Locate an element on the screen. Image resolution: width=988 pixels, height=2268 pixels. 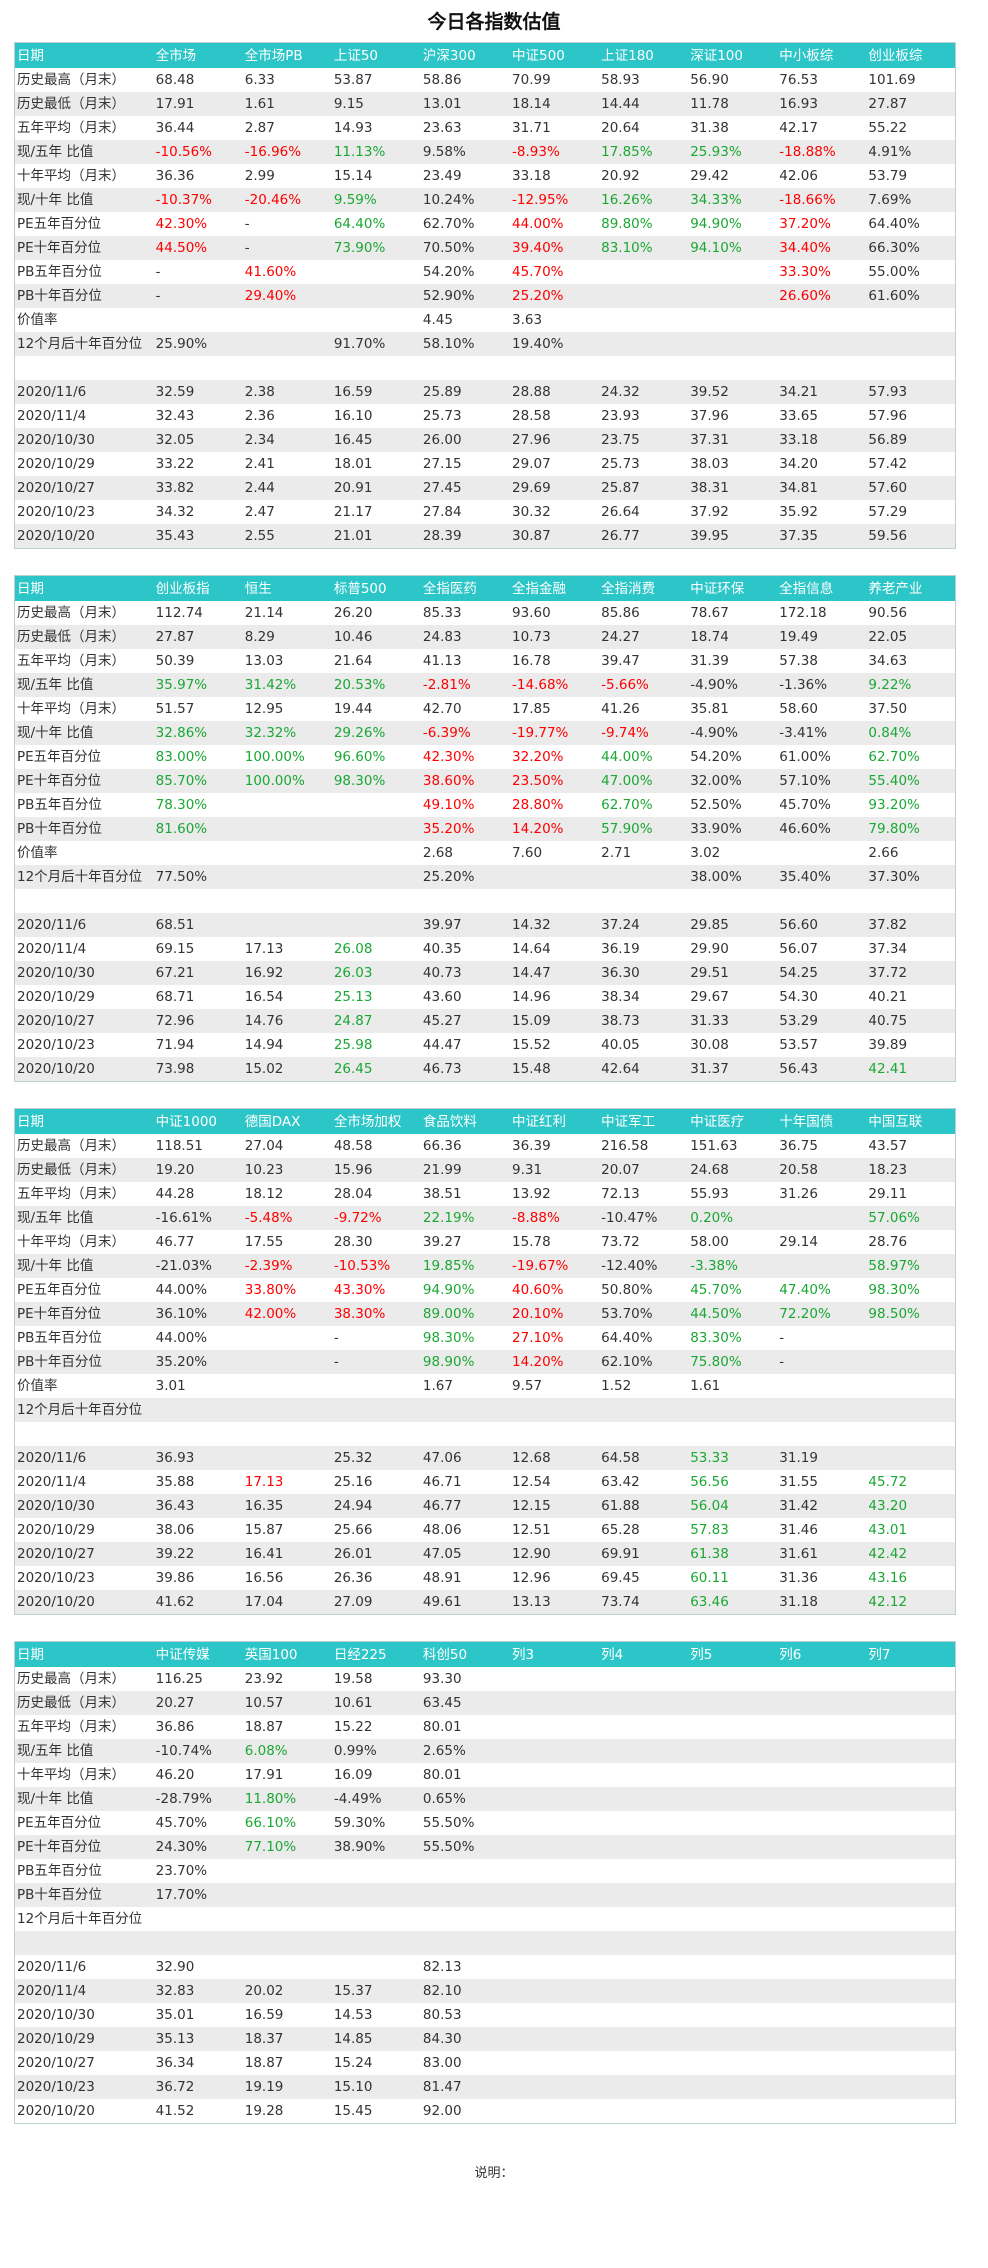
table-cell: 46.60% is located at coordinates (822, 829).